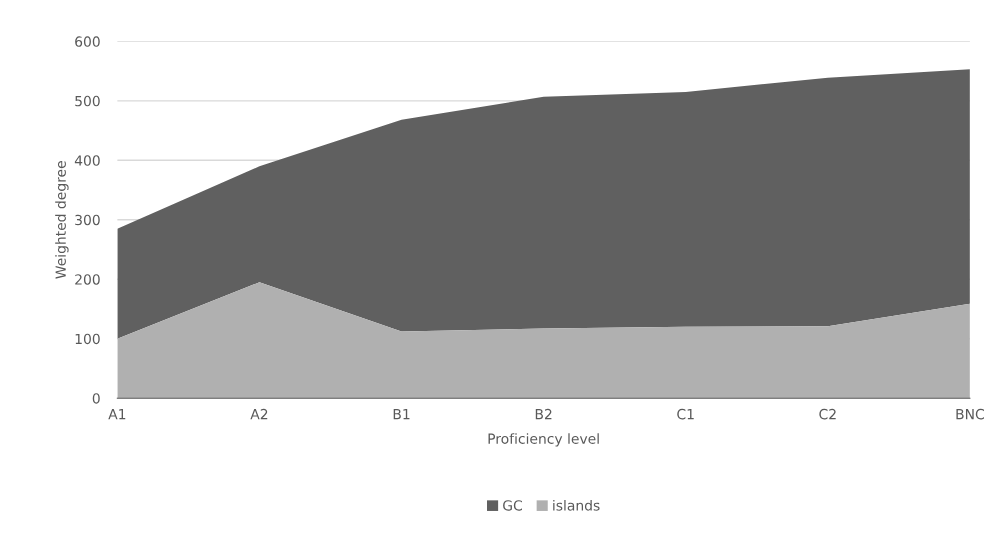  What do you see at coordinates (543, 414) in the screenshot?
I see `x-tick-label: B2` at bounding box center [543, 414].